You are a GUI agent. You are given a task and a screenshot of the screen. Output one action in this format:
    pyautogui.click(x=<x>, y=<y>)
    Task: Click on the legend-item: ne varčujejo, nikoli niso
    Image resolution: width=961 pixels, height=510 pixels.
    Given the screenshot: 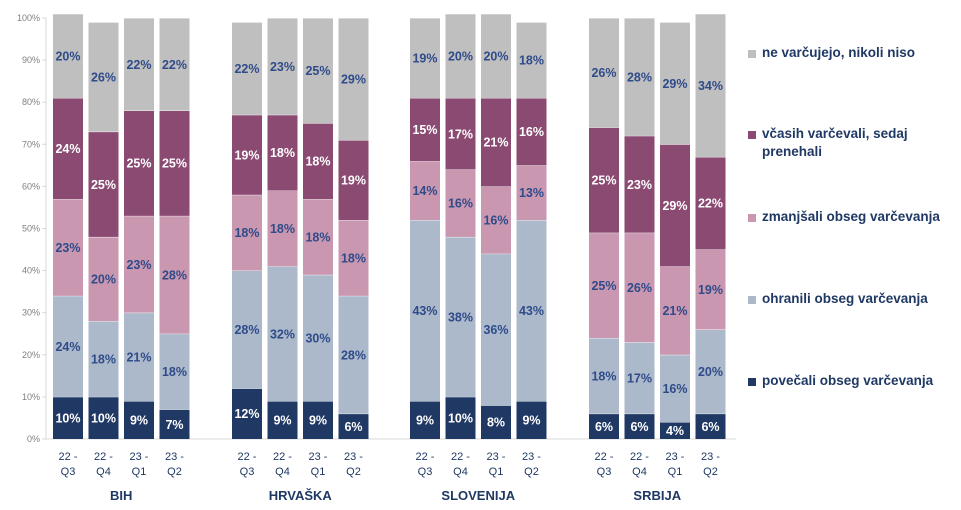 What is the action you would take?
    pyautogui.click(x=831, y=53)
    